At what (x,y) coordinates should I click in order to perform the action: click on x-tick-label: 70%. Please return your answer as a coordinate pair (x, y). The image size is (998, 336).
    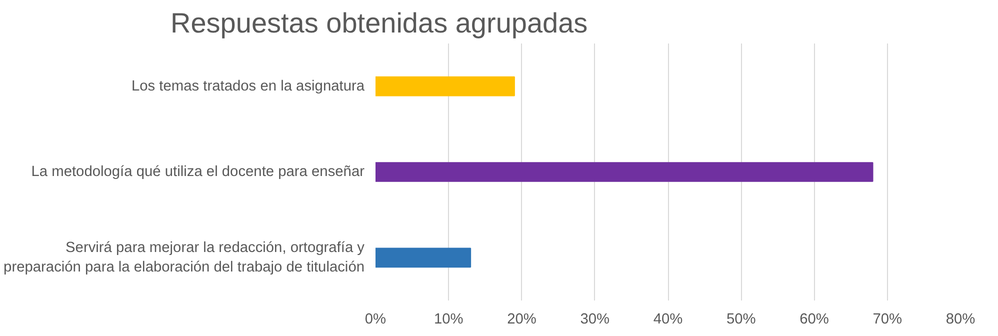
    Looking at the image, I should click on (887, 320).